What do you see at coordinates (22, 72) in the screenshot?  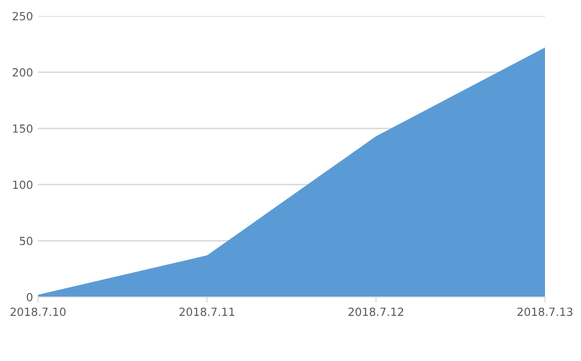 I see `y-tick-label: 200` at bounding box center [22, 72].